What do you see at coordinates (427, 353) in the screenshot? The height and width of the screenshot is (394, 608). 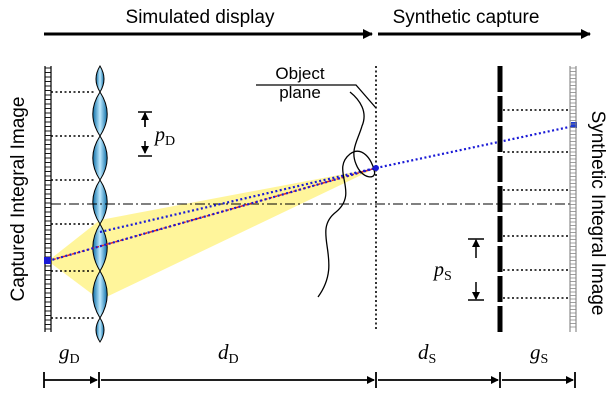 I see `d-s-label: dS` at bounding box center [427, 353].